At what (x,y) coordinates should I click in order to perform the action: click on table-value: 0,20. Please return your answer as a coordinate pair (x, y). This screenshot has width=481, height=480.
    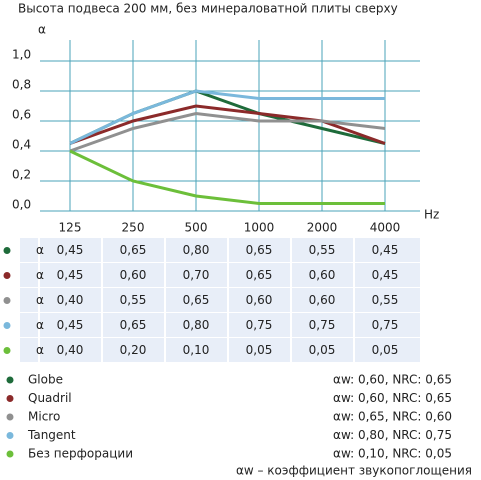
    Looking at the image, I should click on (133, 350).